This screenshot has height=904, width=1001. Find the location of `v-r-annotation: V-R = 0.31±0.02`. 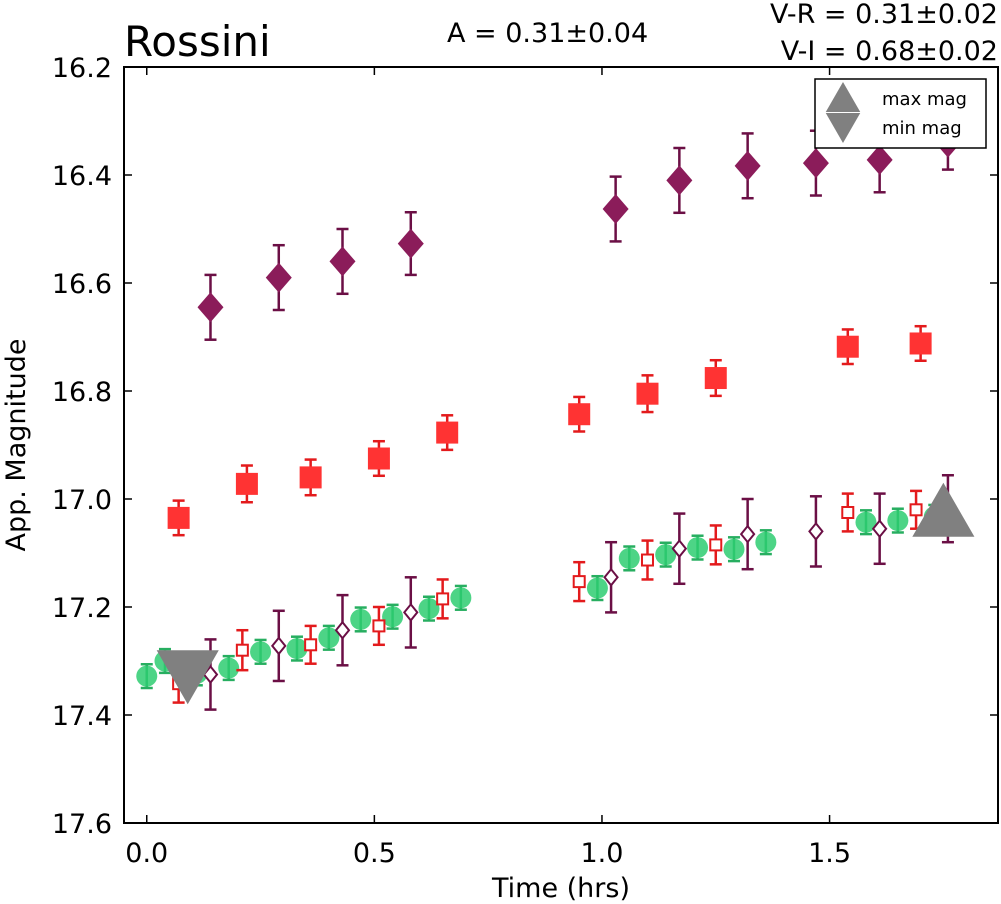

v-r-annotation: V-R = 0.31±0.02 is located at coordinates (884, 15).